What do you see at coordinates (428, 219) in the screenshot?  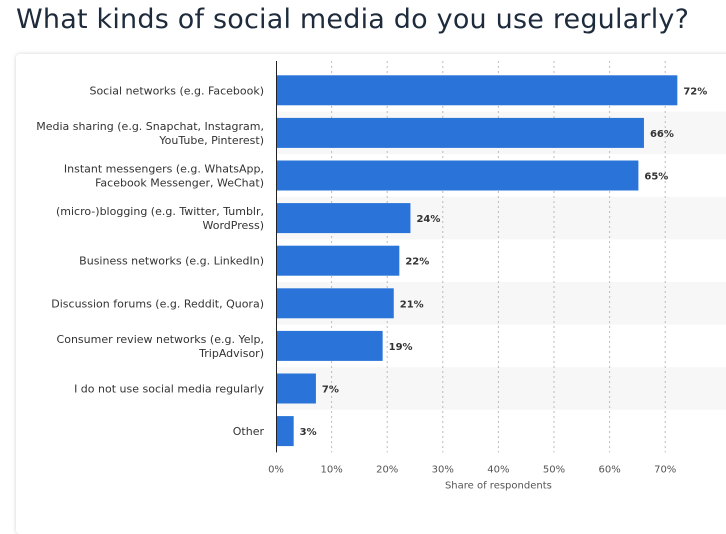 I see `value-label: 24%` at bounding box center [428, 219].